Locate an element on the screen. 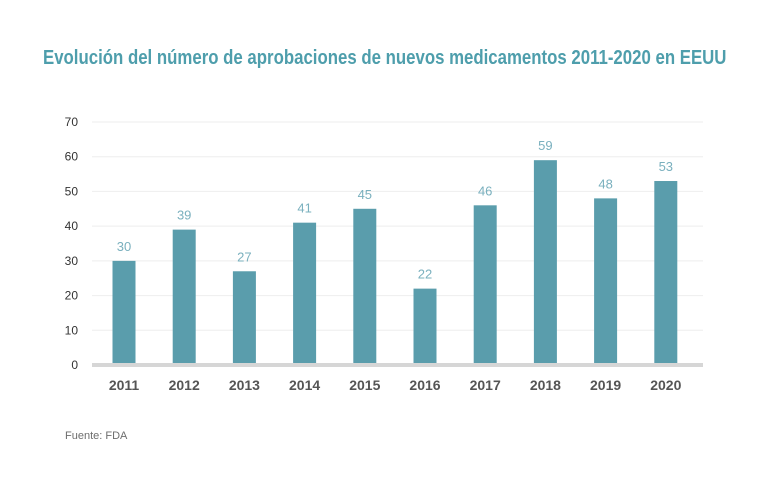 This screenshot has height=482, width=768. x-axis-baseline is located at coordinates (397, 365).